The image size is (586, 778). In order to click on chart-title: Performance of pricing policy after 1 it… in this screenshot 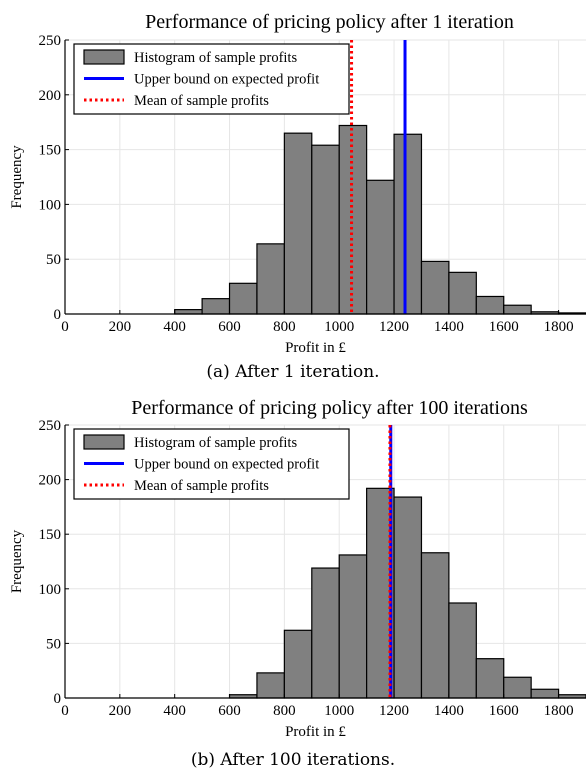, I will do `click(329, 22)`.